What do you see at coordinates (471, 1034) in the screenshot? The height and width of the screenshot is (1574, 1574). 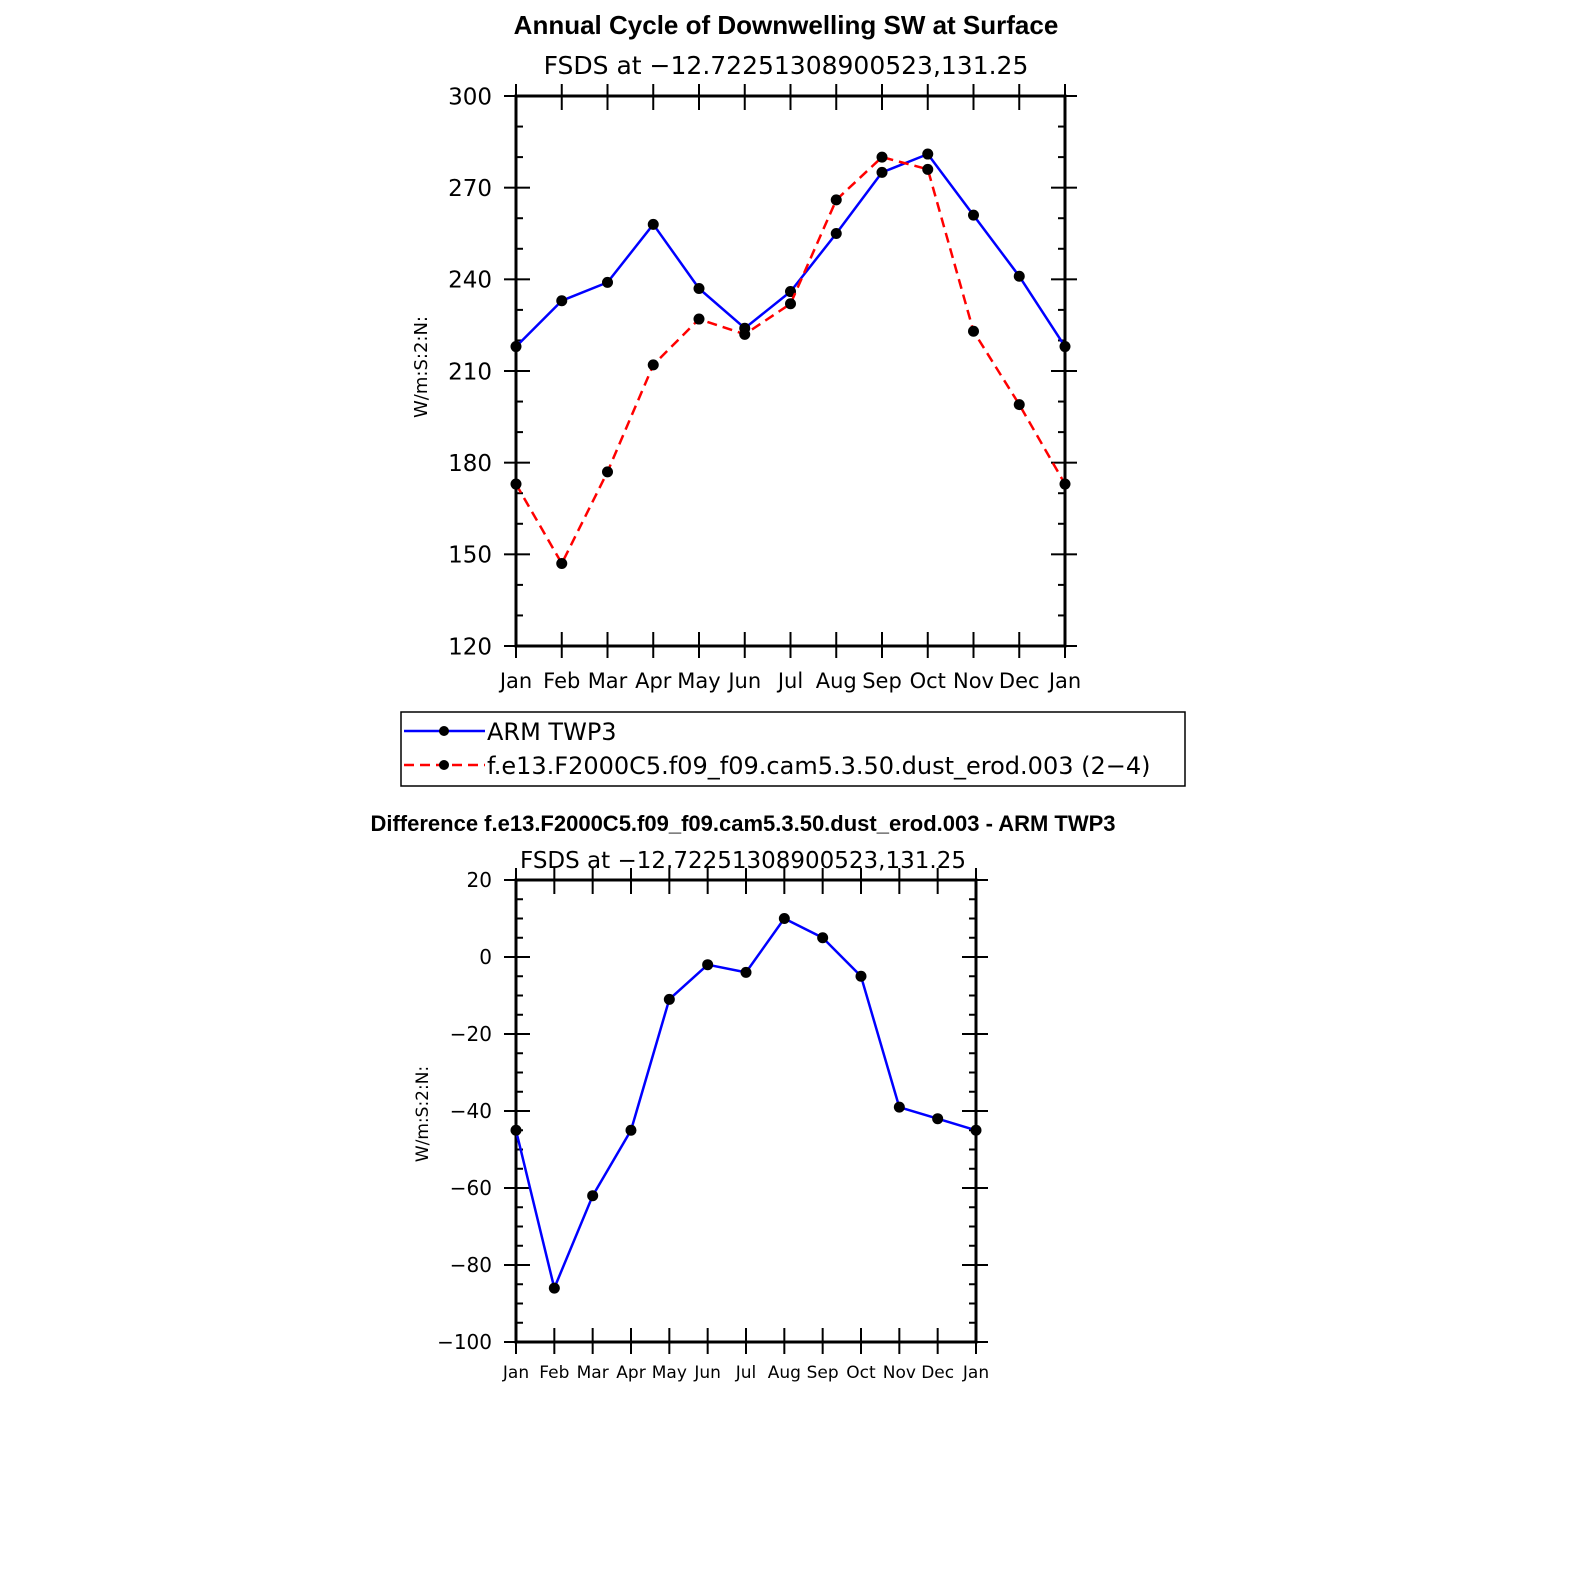 I see `chart2-ytick-label: −20` at bounding box center [471, 1034].